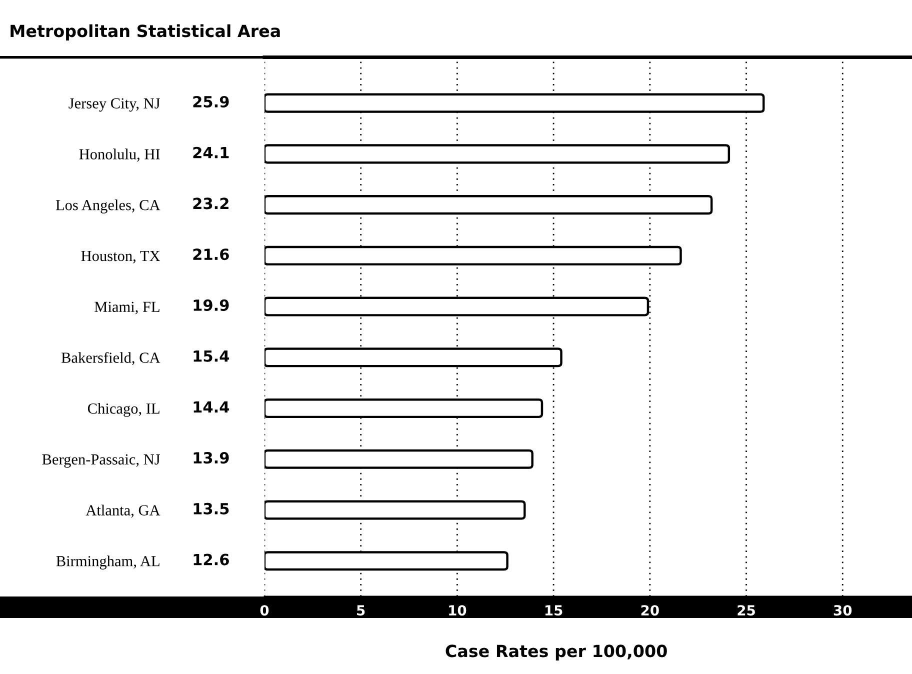 The image size is (912, 674). What do you see at coordinates (108, 207) in the screenshot?
I see `y-tick-label: Los Angeles, CA` at bounding box center [108, 207].